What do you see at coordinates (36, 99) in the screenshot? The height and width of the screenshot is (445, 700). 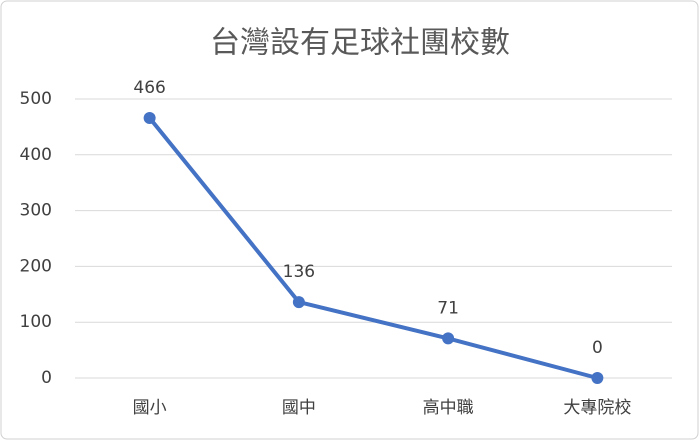 I see `y-tick-label: 500` at bounding box center [36, 99].